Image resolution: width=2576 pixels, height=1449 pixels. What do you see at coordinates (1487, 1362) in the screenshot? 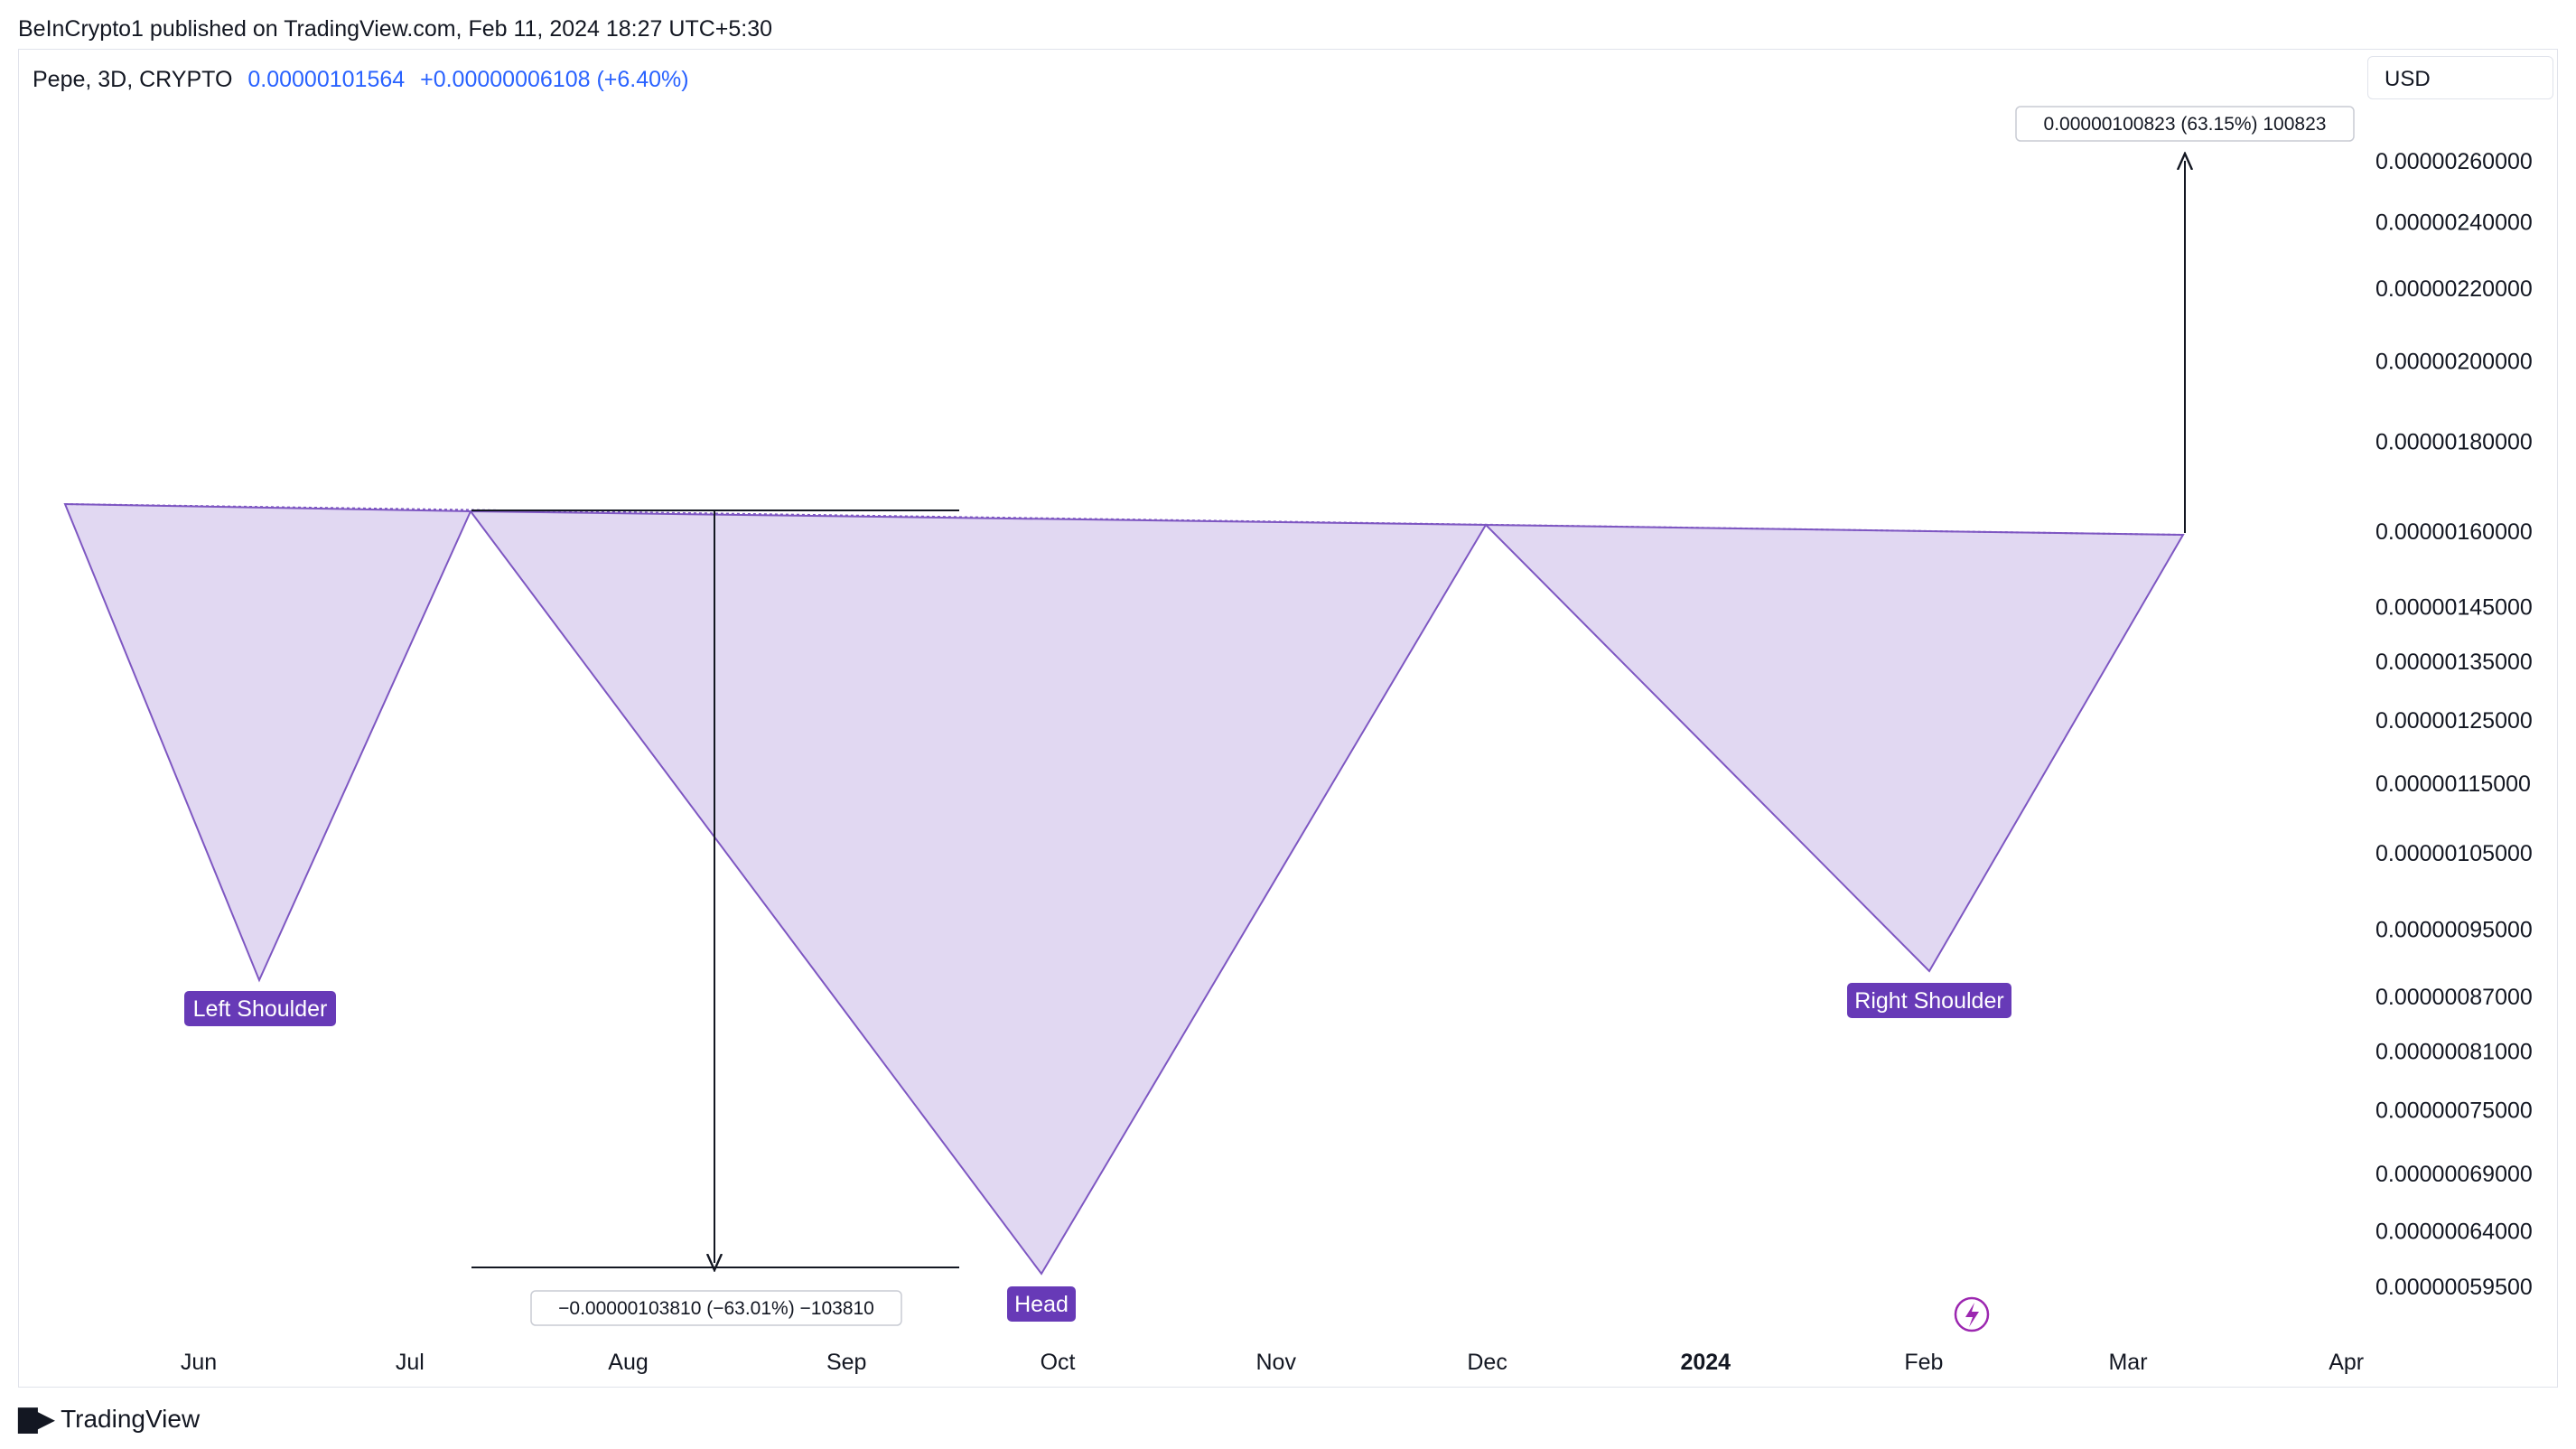
I see `time-tick-label: Dec` at bounding box center [1487, 1362].